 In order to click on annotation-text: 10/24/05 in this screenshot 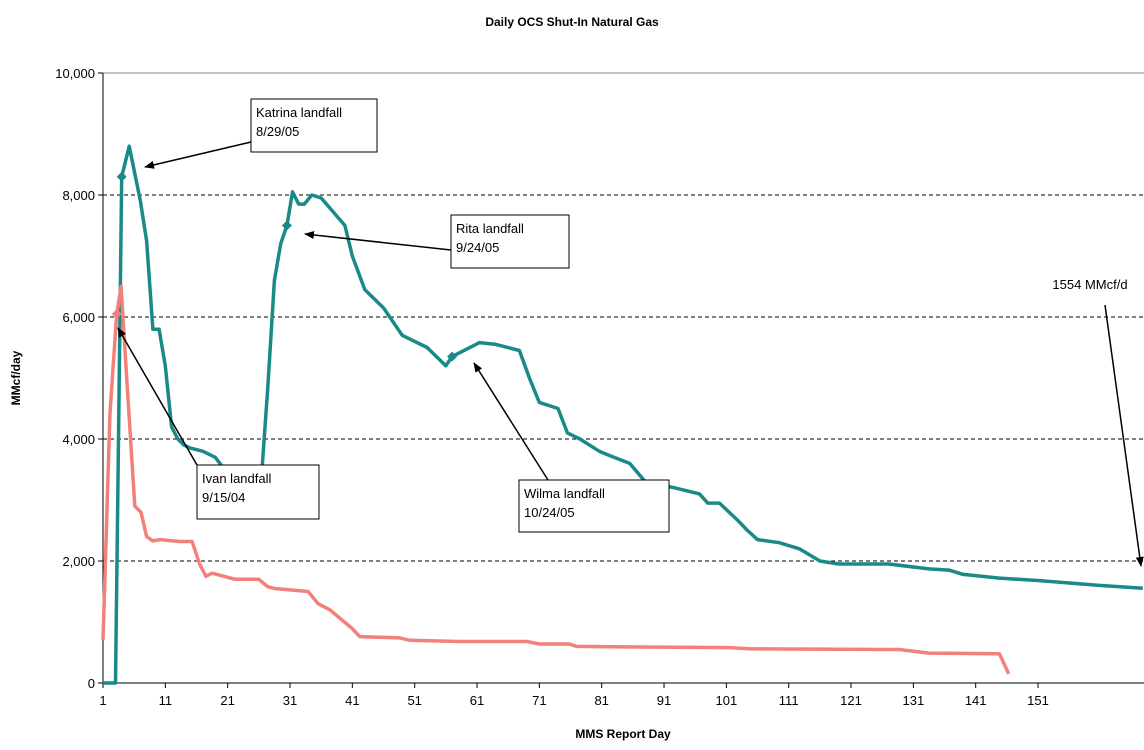, I will do `click(549, 512)`.